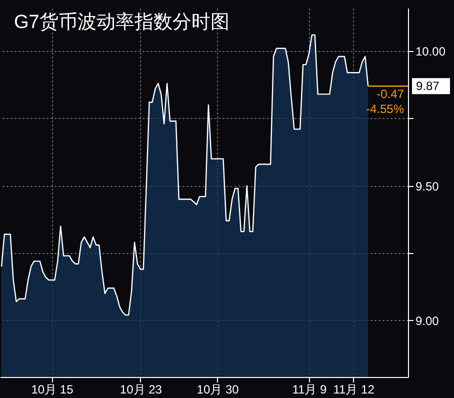 This screenshot has height=398, width=454. What do you see at coordinates (431, 51) in the screenshot?
I see `y-tick-label: 10.00` at bounding box center [431, 51].